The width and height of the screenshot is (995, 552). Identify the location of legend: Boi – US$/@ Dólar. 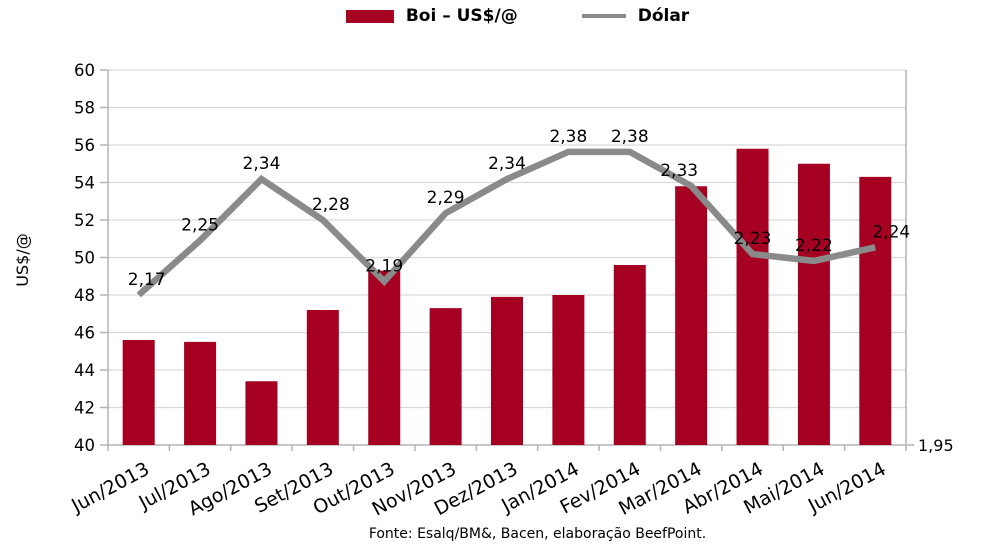
(517, 16).